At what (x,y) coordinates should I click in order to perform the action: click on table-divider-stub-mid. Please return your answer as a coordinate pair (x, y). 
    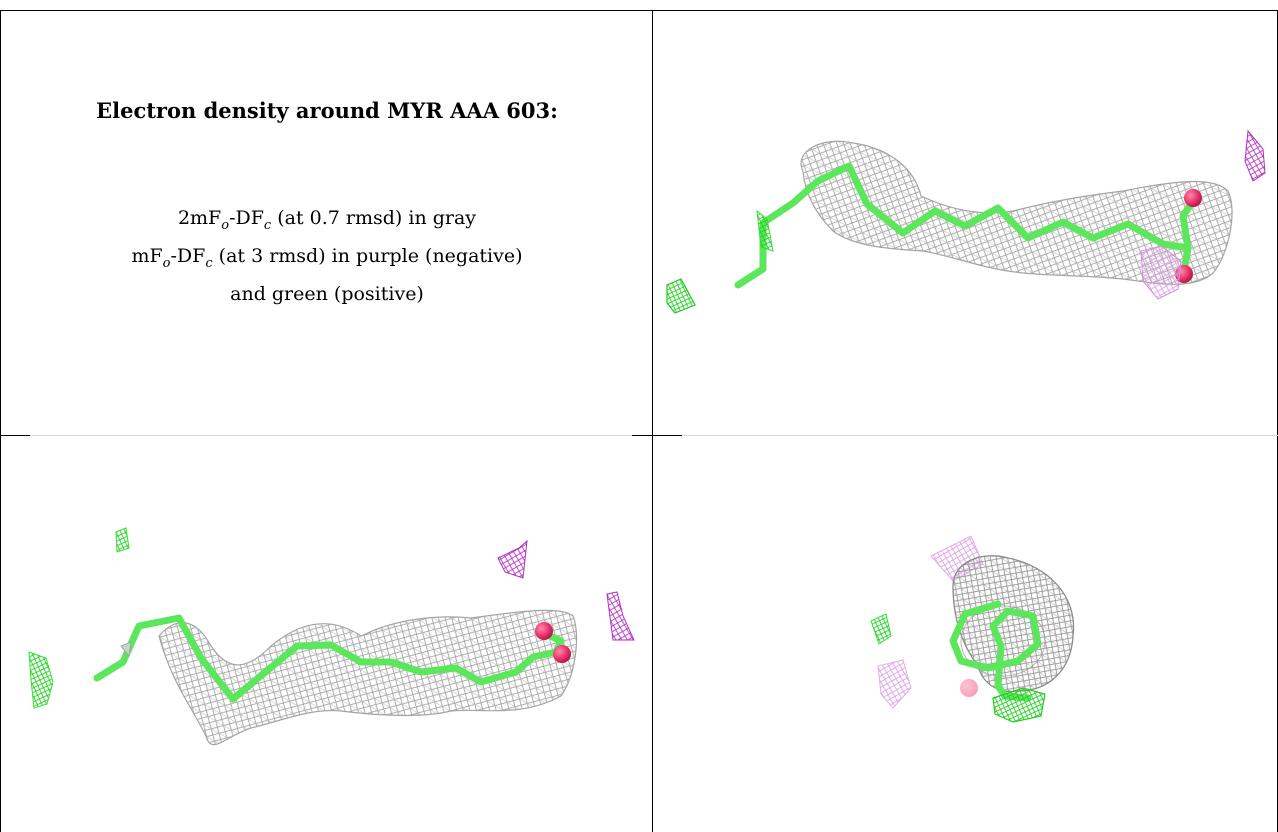
    Looking at the image, I should click on (657, 435).